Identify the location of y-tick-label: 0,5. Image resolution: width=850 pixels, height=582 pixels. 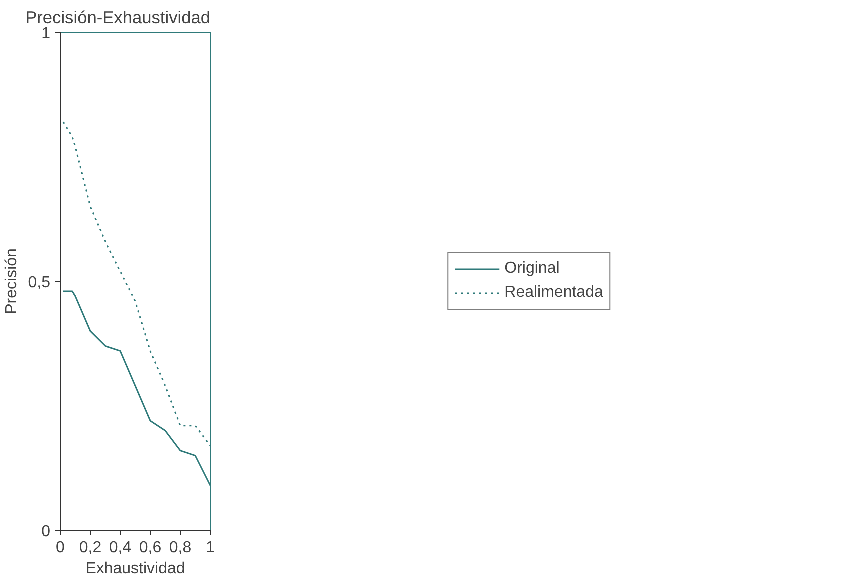
(39, 283).